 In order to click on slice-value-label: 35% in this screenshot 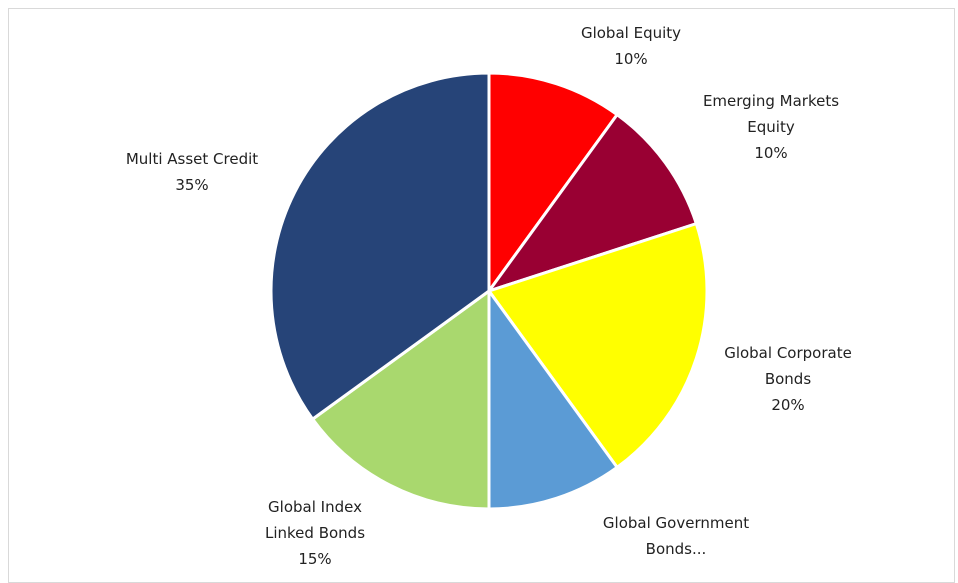, I will do `click(192, 185)`.